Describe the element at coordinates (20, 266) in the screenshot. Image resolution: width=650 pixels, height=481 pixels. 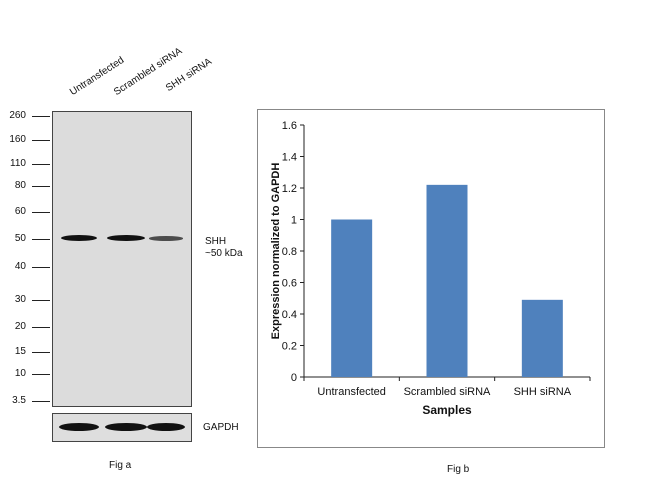
I see `marker-label: 40` at that location.